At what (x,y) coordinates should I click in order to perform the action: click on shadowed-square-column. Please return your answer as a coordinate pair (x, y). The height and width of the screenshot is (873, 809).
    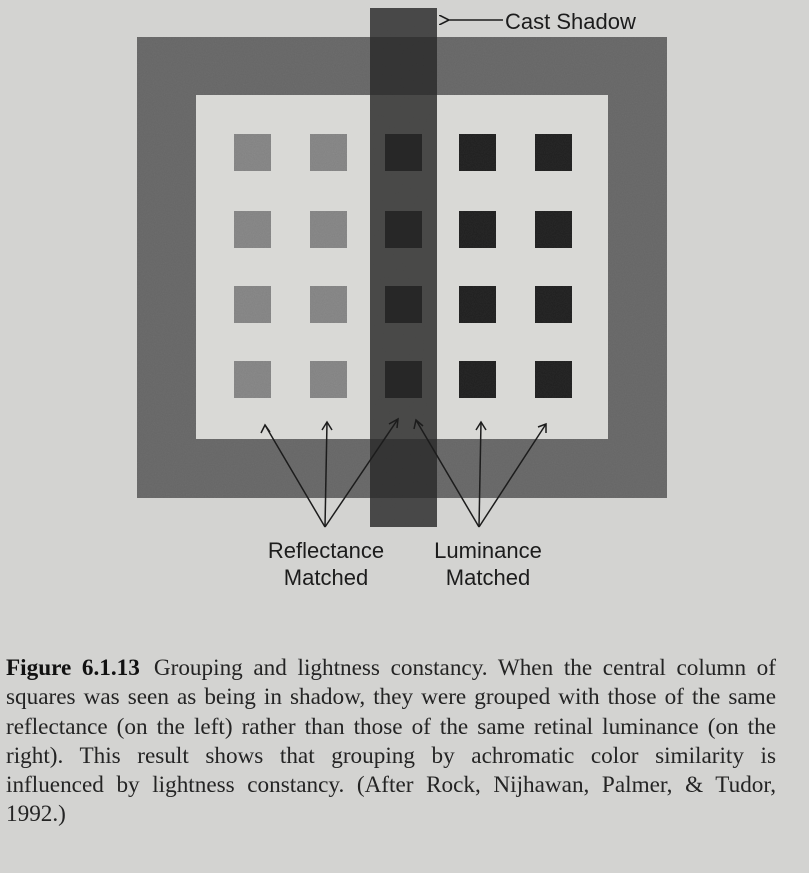
    Looking at the image, I should click on (403, 266).